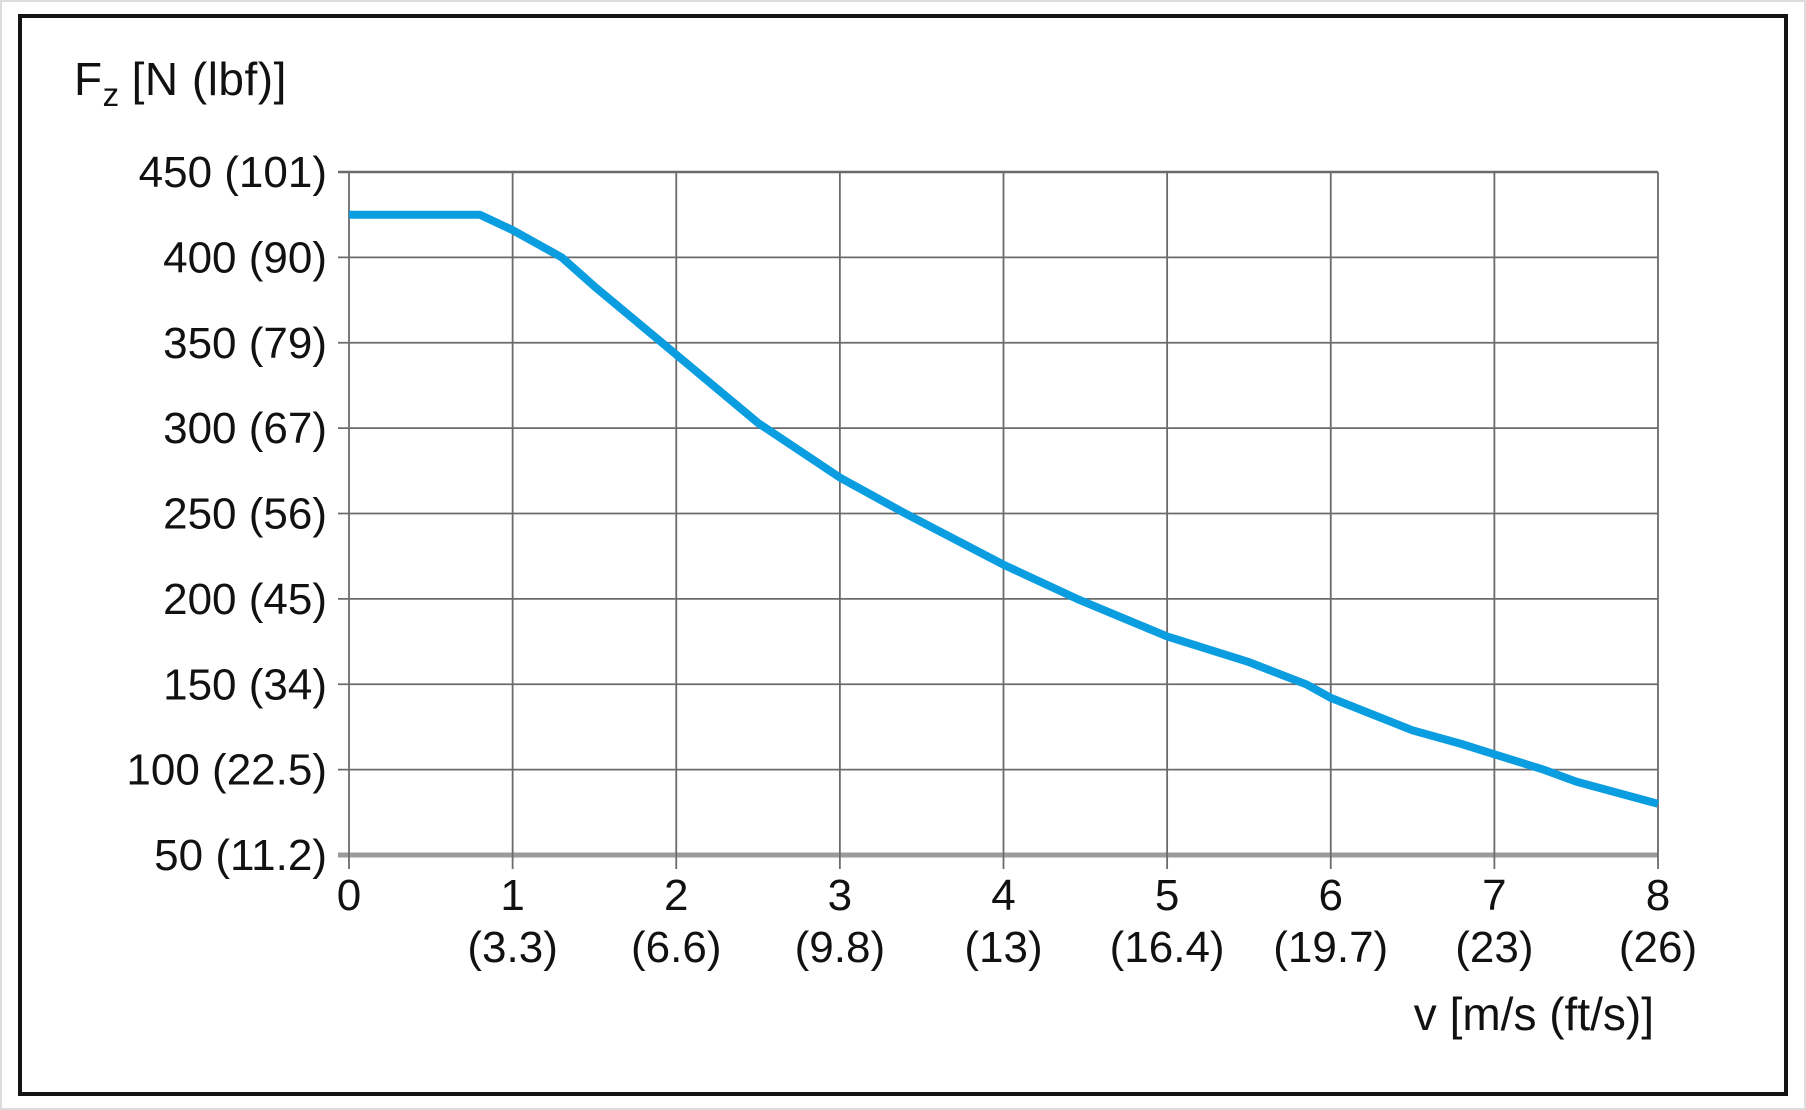 The width and height of the screenshot is (1806, 1110). I want to click on x-tick-label: 5, so click(1167, 895).